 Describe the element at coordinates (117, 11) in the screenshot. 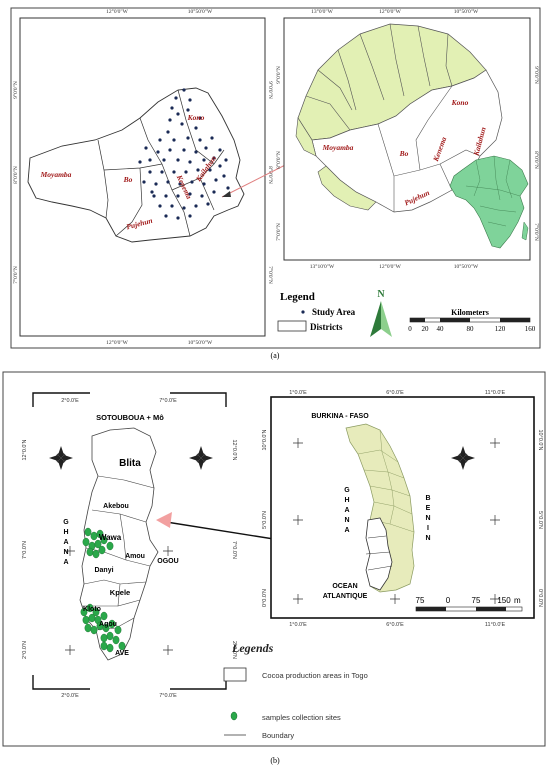

I see `left-lon-tick-1: 12°0'0"W` at that location.